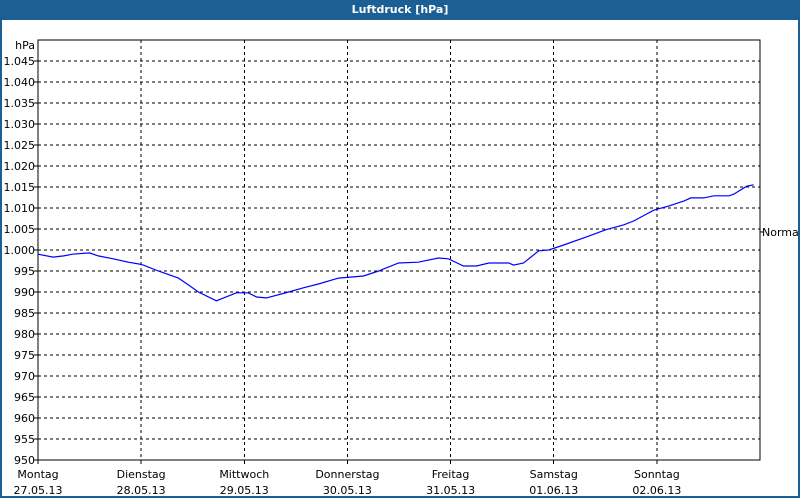 This screenshot has width=800, height=500. What do you see at coordinates (24, 439) in the screenshot?
I see `y-tick-label: 955` at bounding box center [24, 439].